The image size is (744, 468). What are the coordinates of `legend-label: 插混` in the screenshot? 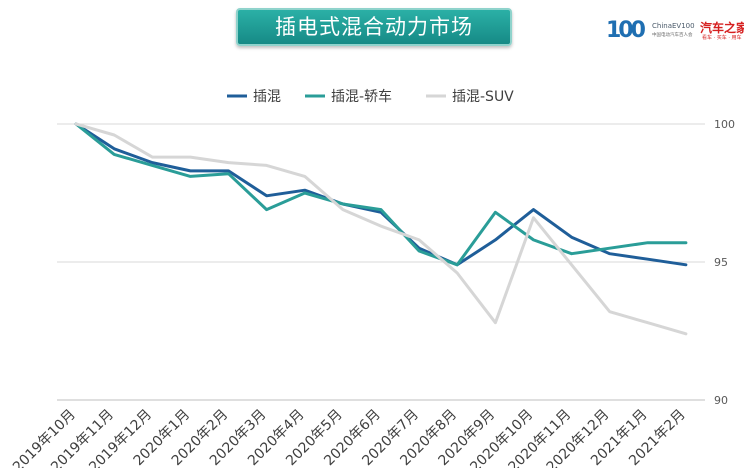 It's located at (267, 97).